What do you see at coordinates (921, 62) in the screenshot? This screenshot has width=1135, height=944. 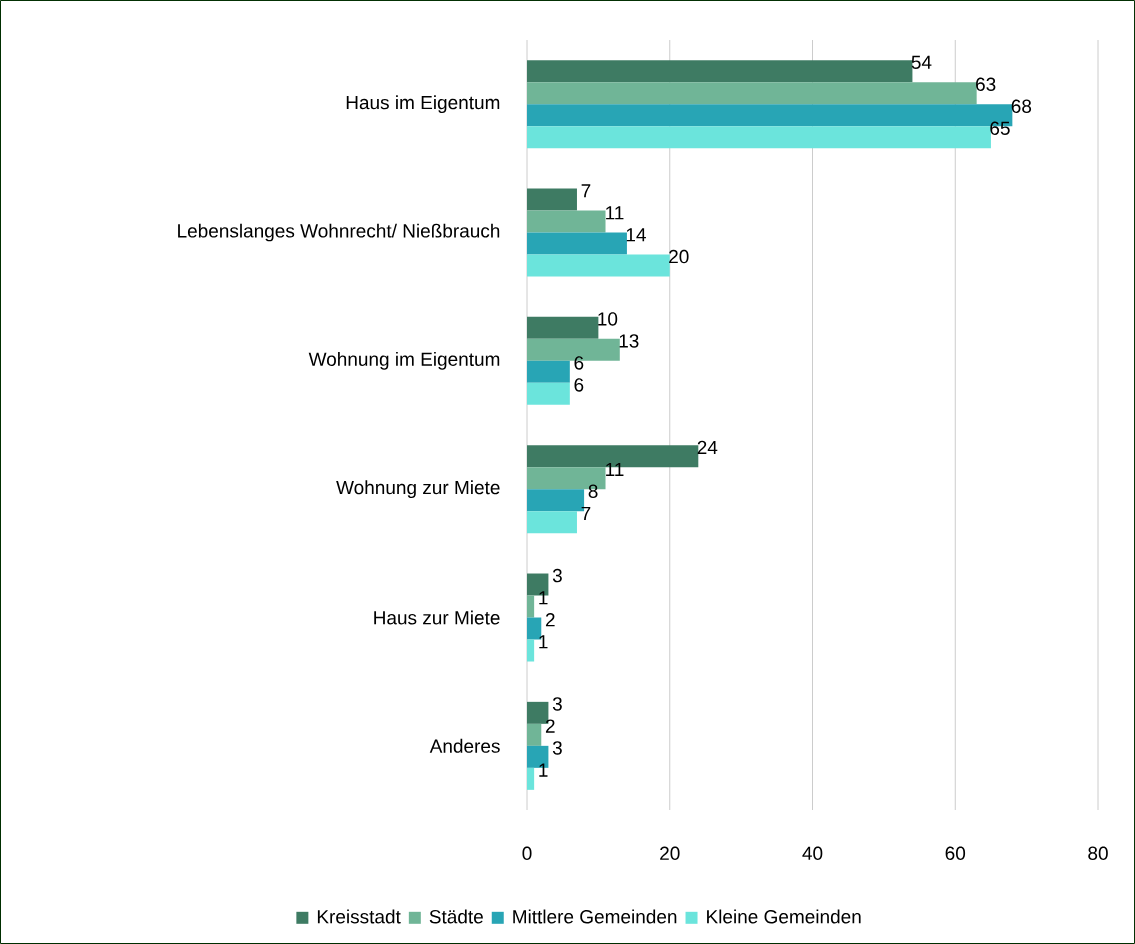 I see `data-label: 54` at bounding box center [921, 62].